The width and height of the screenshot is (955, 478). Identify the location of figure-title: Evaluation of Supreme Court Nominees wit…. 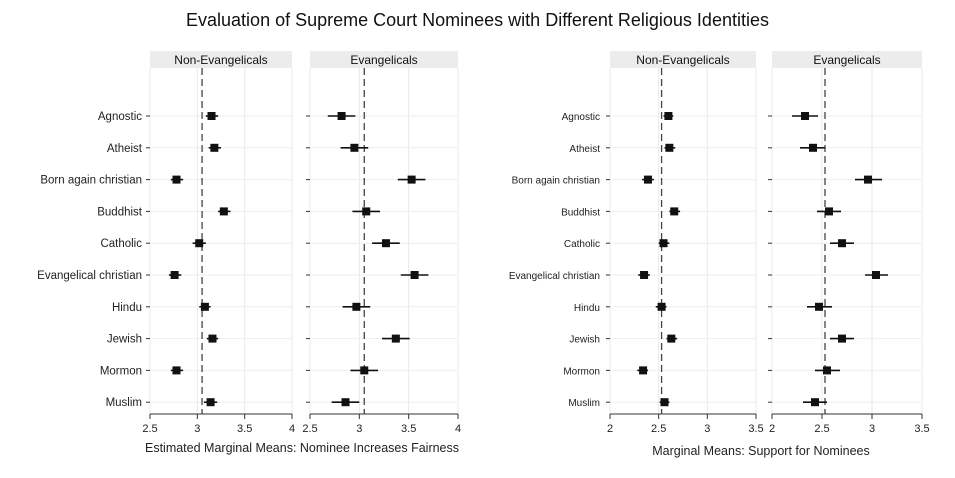
(477, 20).